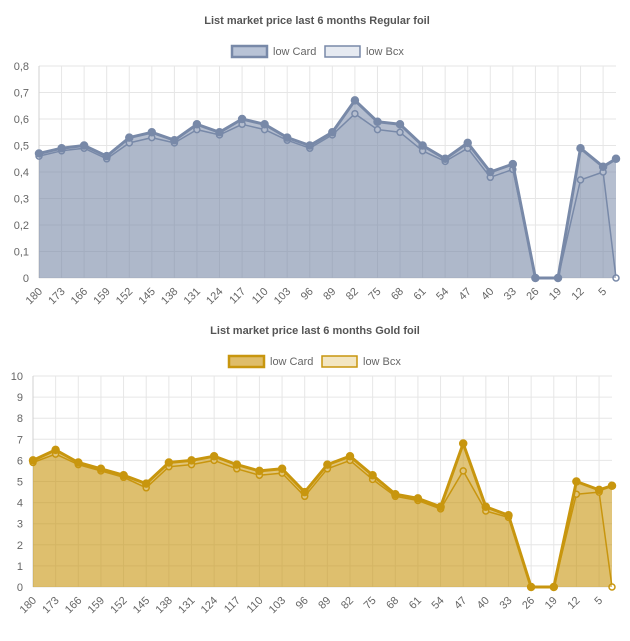  Describe the element at coordinates (73, 605) in the screenshot. I see `x-tick-label: 166` at that location.